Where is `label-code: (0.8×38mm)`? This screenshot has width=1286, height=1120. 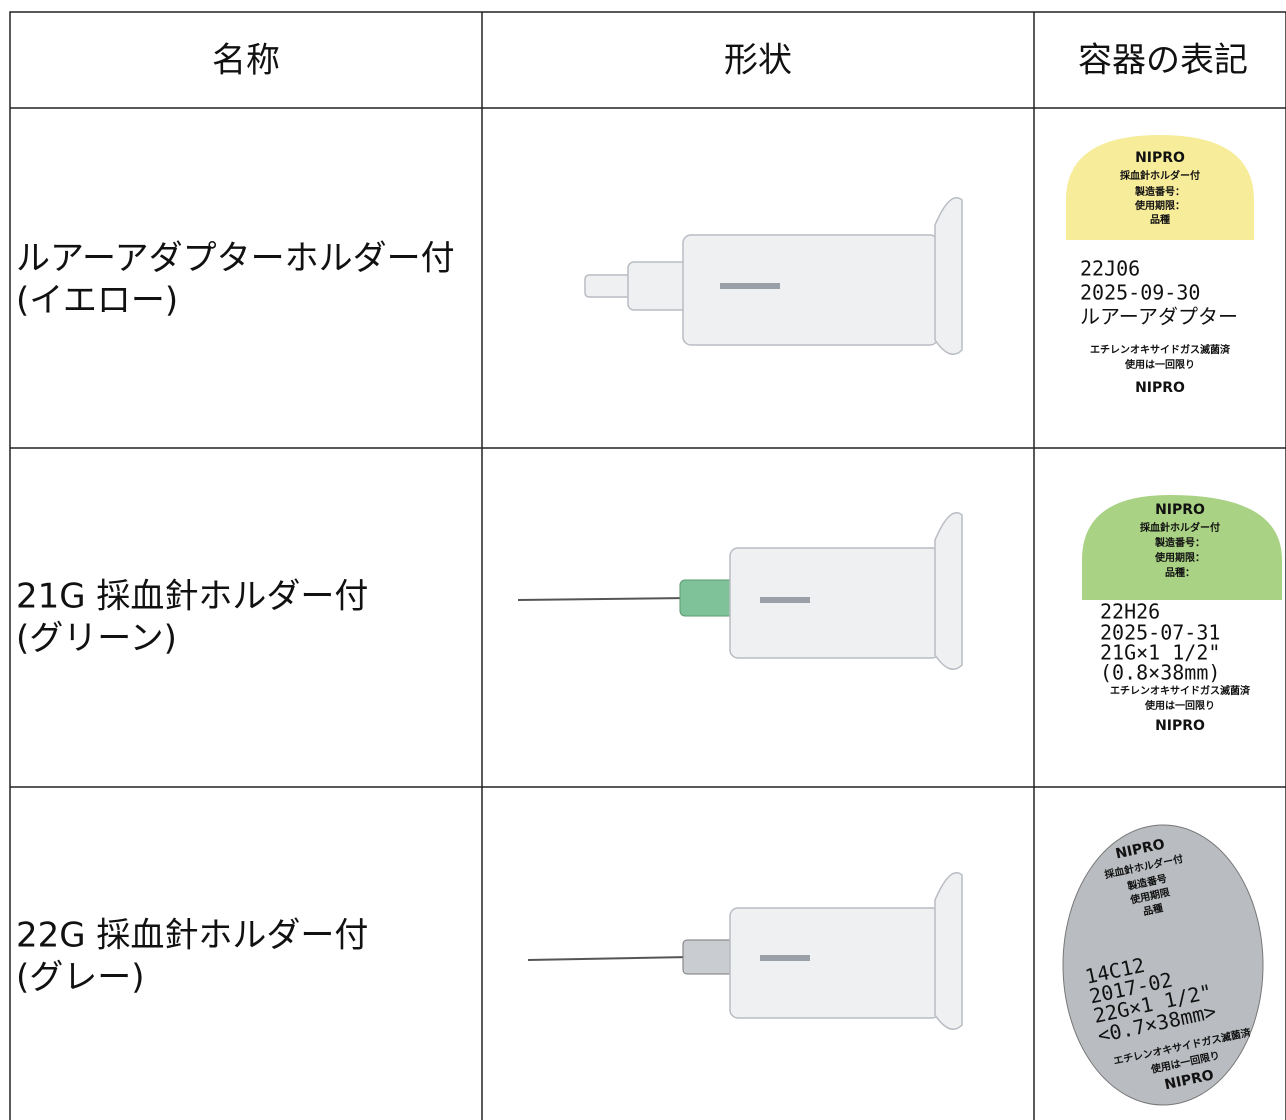 label-code: (0.8×38mm) is located at coordinates (1160, 673).